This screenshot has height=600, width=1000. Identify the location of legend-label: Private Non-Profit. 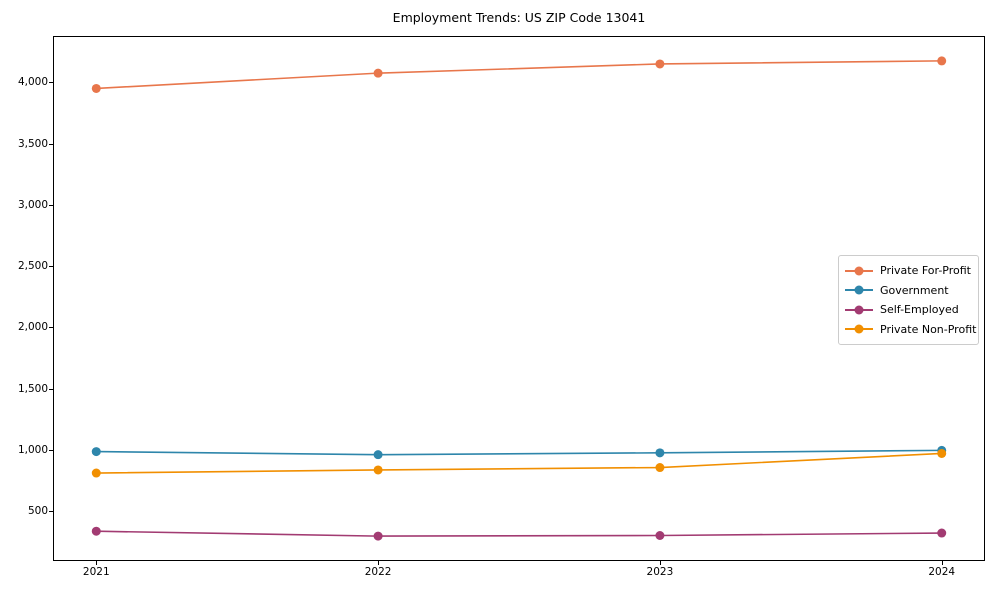
(928, 329).